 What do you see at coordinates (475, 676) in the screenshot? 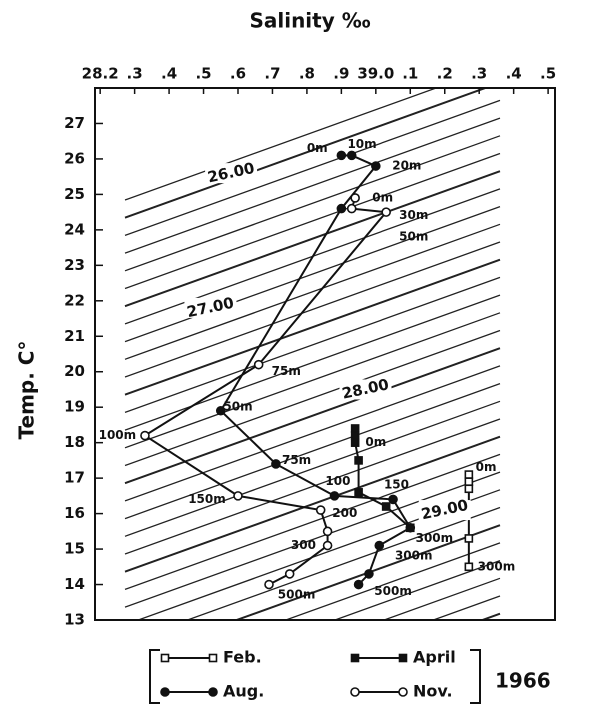
I see `legend-bracket-right` at bounding box center [475, 676].